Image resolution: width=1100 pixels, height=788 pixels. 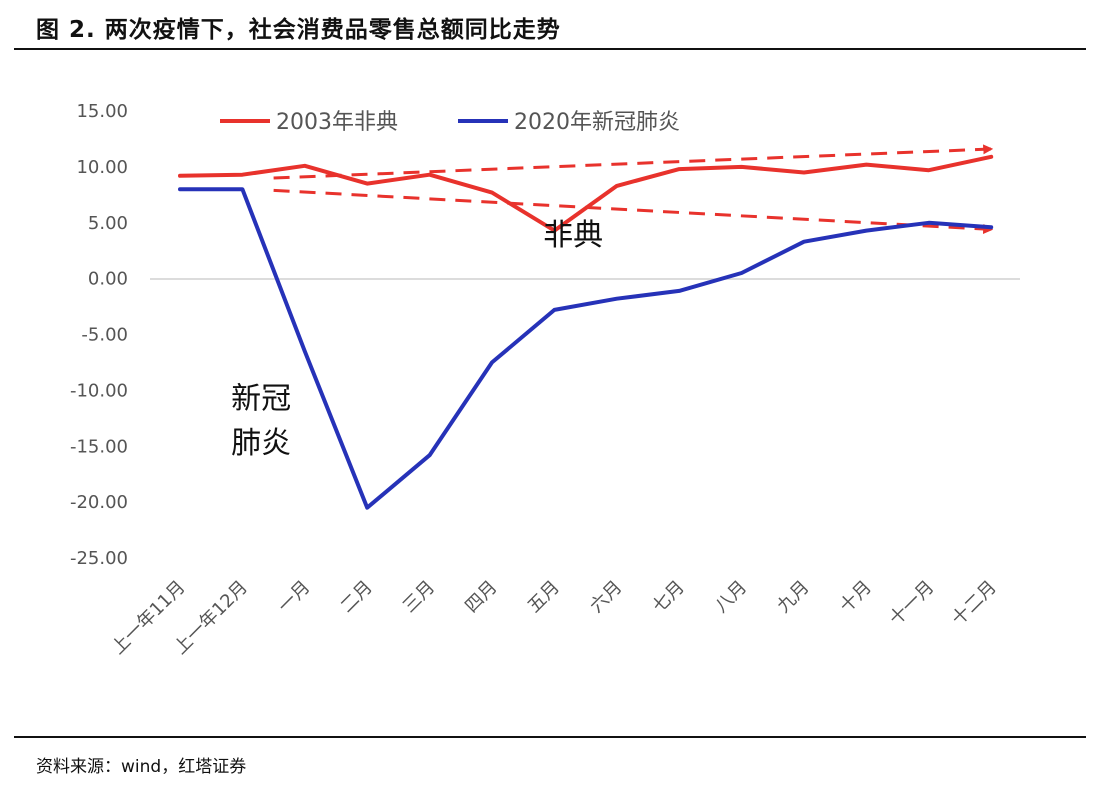 I want to click on x-tick-label: 十月, so click(x=856, y=597).